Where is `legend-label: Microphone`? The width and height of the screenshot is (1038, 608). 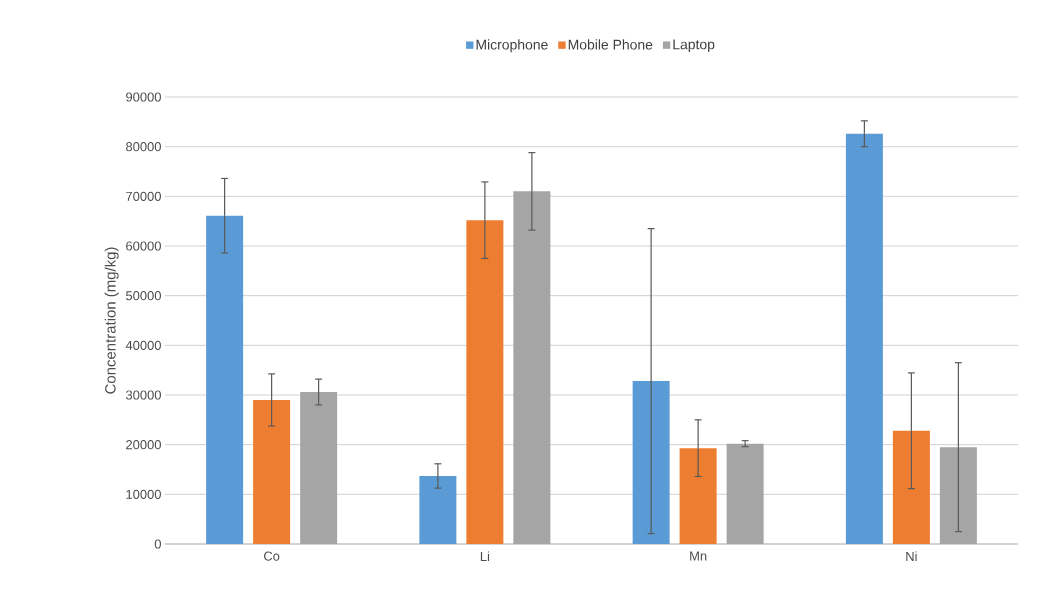
legend-label: Microphone is located at coordinates (512, 46).